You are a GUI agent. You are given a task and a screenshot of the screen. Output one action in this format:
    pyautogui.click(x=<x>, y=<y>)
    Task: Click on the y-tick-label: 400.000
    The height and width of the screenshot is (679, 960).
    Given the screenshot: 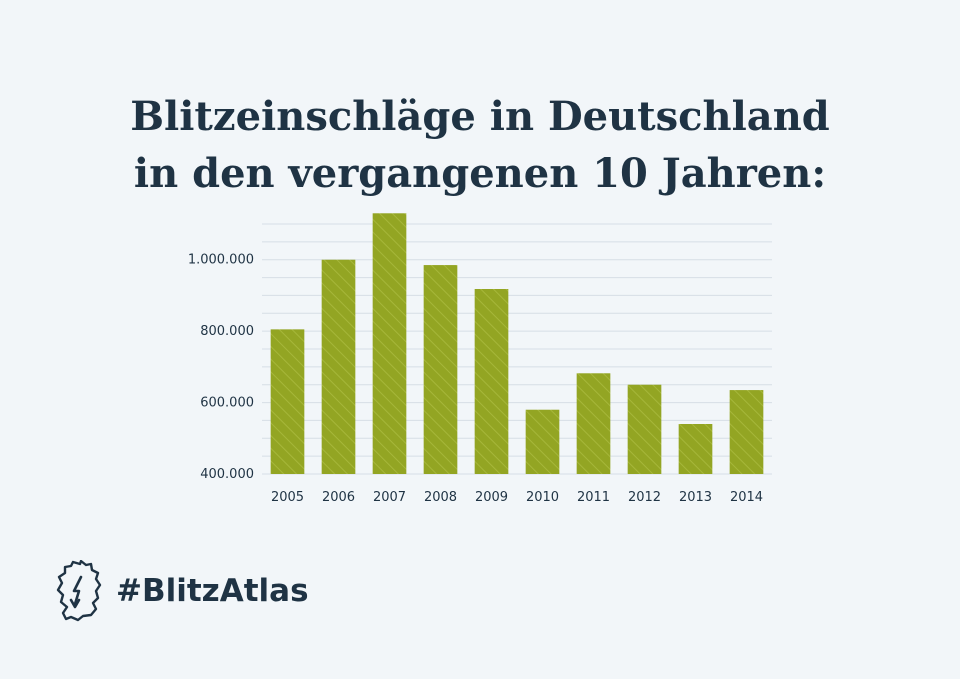 What is the action you would take?
    pyautogui.click(x=227, y=474)
    